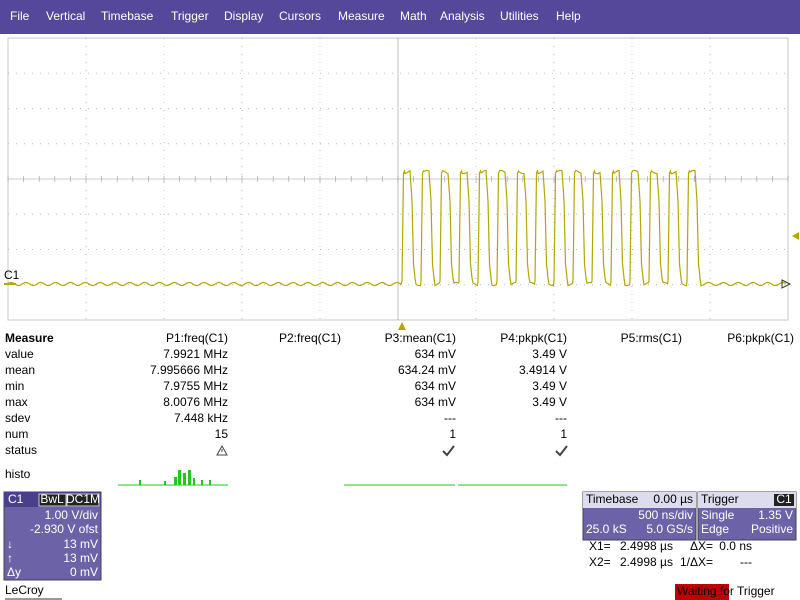 The height and width of the screenshot is (600, 800). I want to click on row-label: sdev, so click(17, 418).